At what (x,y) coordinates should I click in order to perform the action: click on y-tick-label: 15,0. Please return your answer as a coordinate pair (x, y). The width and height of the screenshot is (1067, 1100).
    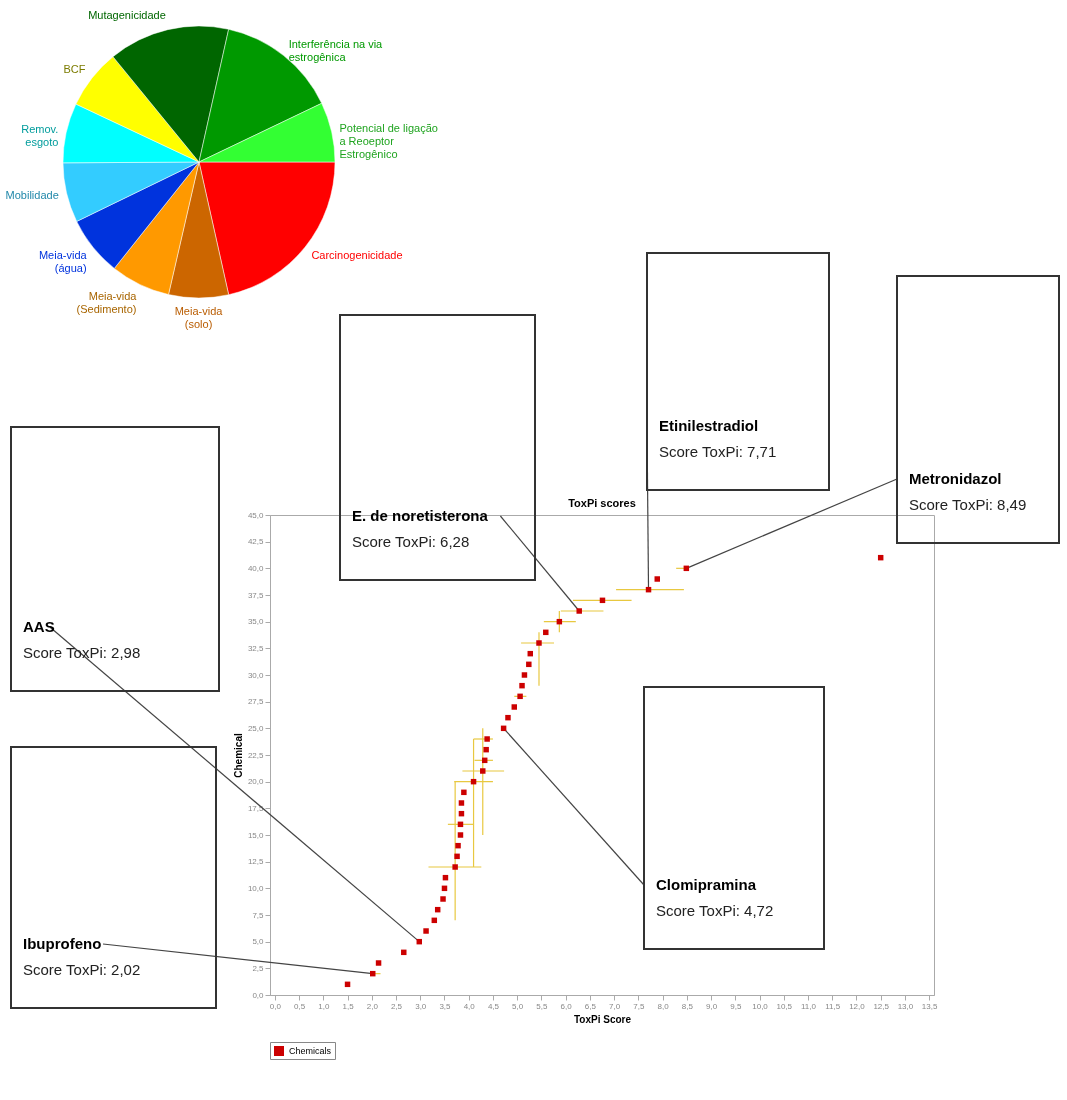
    Looking at the image, I should click on (256, 835).